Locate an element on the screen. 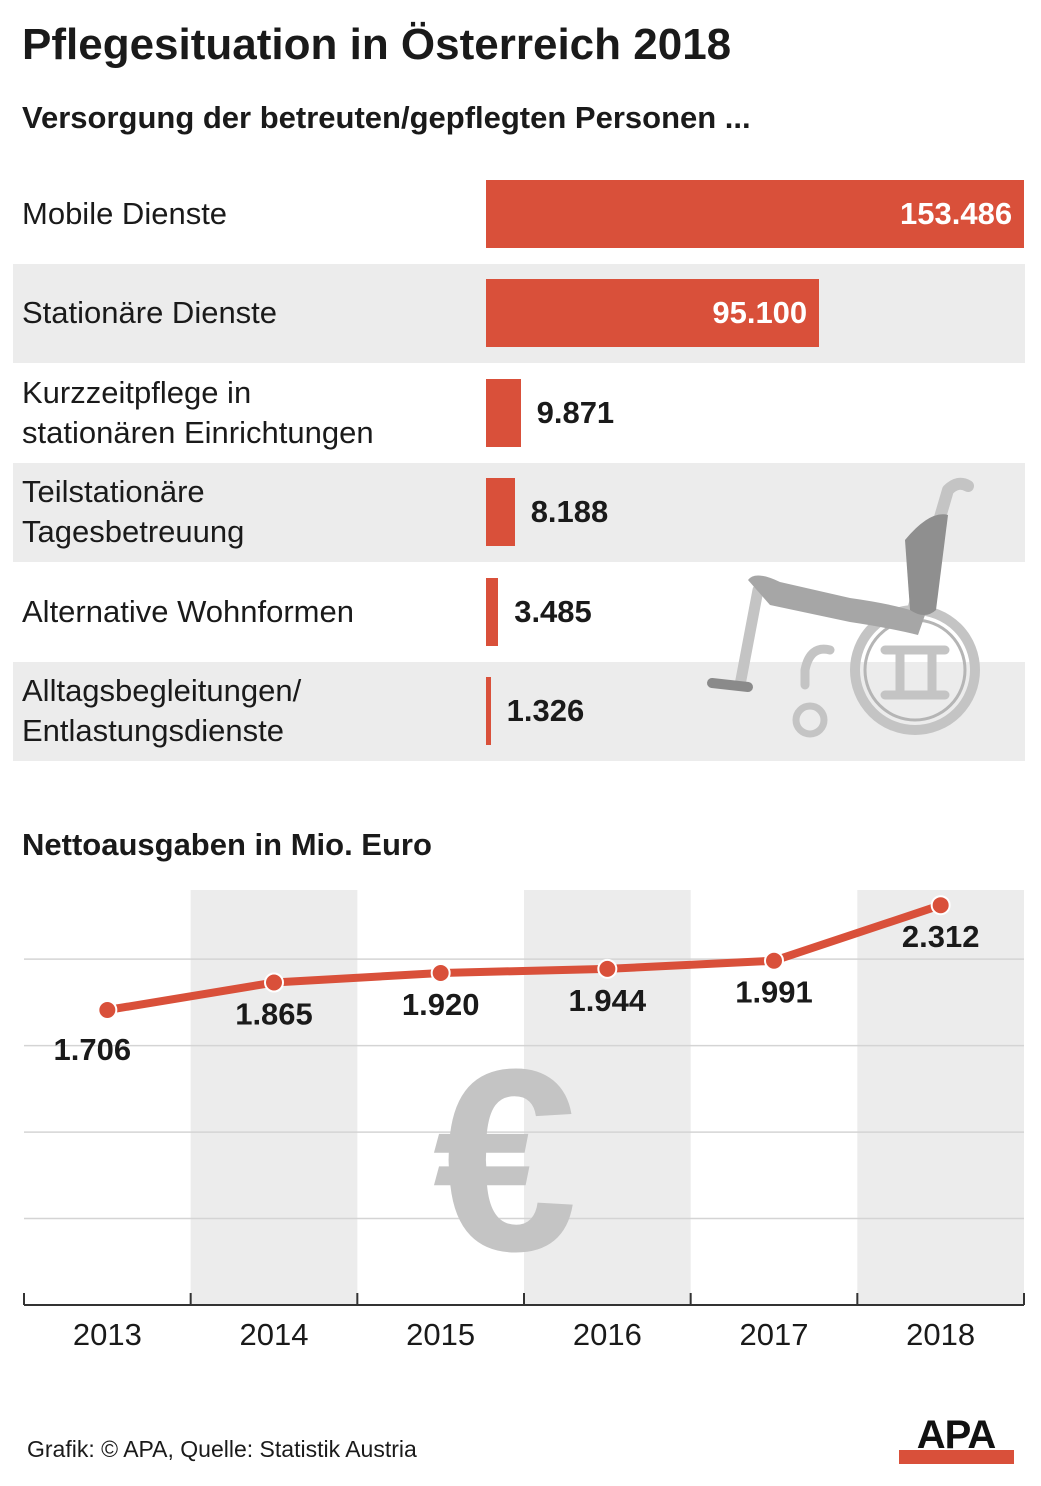 The width and height of the screenshot is (1041, 1486). bar-value-label: 8.188 is located at coordinates (569, 512).